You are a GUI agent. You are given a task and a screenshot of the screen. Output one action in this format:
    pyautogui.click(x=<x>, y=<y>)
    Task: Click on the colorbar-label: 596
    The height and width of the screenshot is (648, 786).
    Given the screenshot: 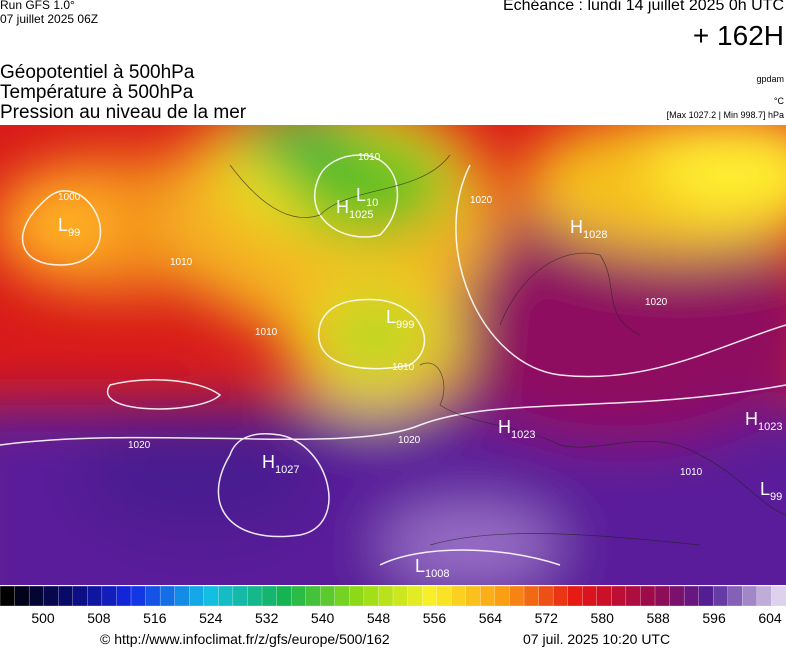 What is the action you would take?
    pyautogui.click(x=714, y=618)
    